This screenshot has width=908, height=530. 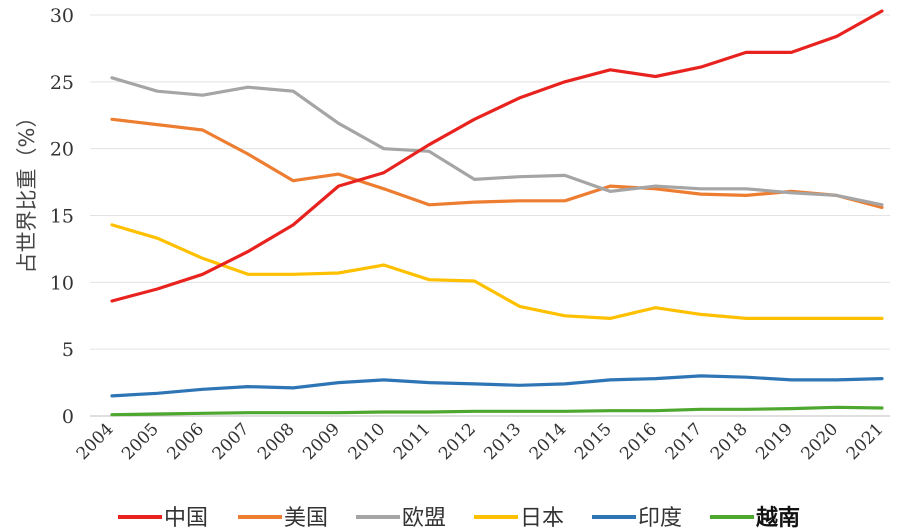 I want to click on x-tick-label: 2005, so click(x=140, y=441).